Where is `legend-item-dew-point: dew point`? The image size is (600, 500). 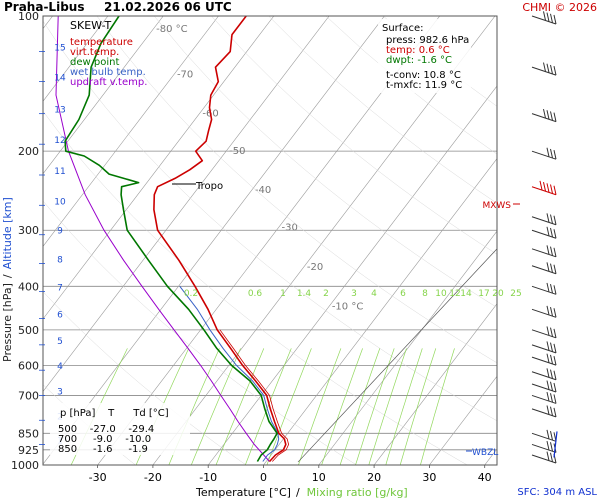 legend-item-dew-point: dew point is located at coordinates (94, 62).